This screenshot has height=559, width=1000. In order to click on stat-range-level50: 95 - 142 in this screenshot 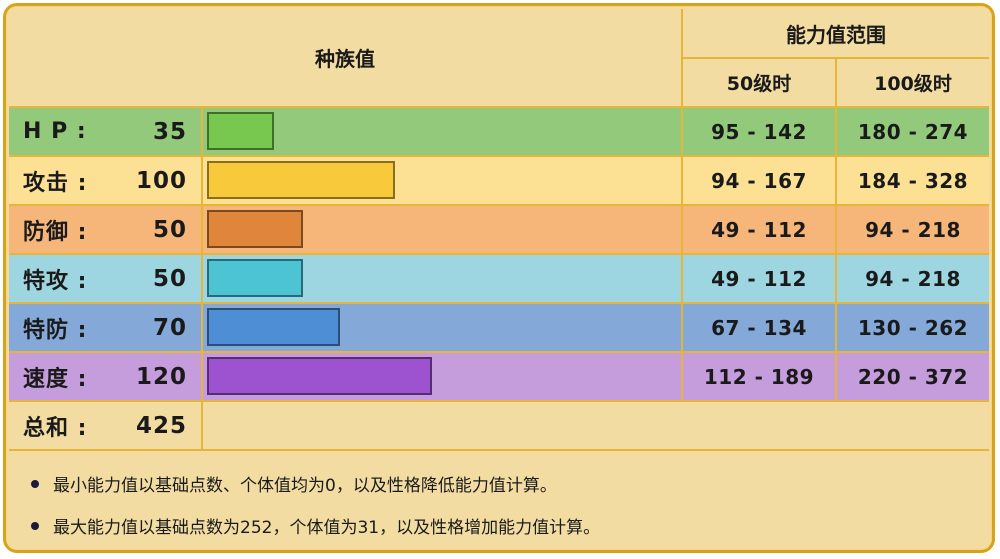, I will do `click(759, 131)`.